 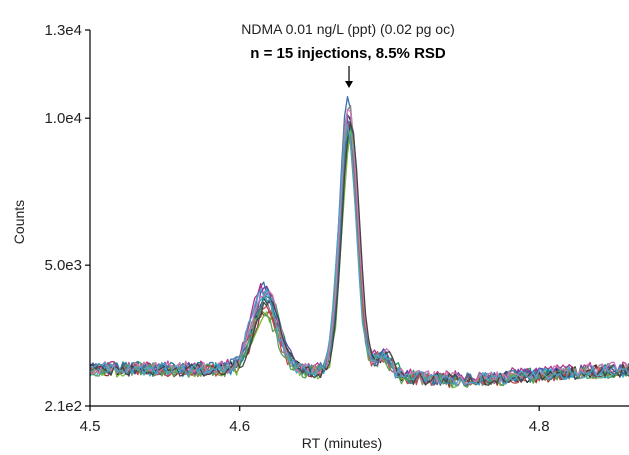 What do you see at coordinates (349, 84) in the screenshot?
I see `arrow-head` at bounding box center [349, 84].